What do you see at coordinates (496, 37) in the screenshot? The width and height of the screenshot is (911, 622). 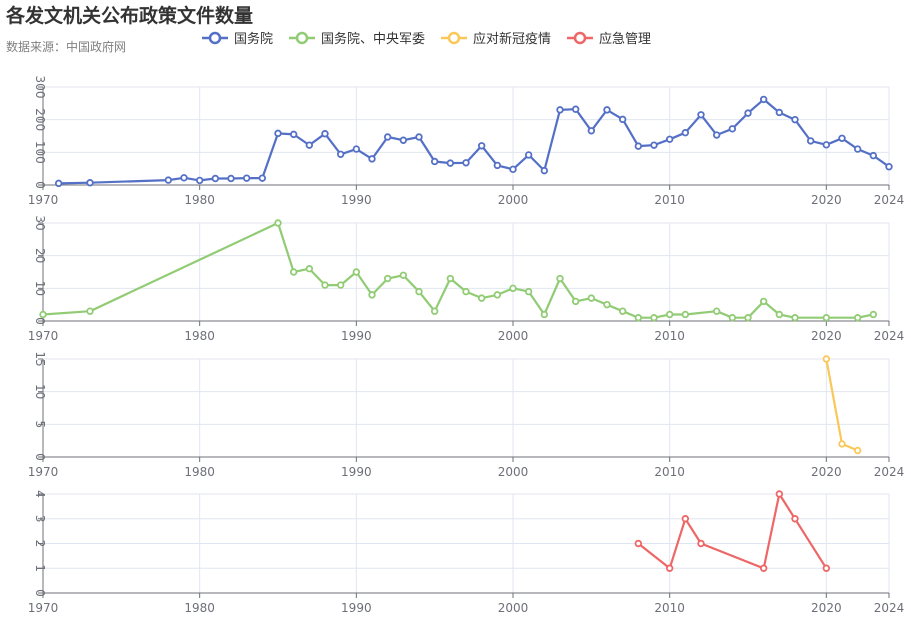 I see `legend-item-covid: 应对新冠疫情` at bounding box center [496, 37].